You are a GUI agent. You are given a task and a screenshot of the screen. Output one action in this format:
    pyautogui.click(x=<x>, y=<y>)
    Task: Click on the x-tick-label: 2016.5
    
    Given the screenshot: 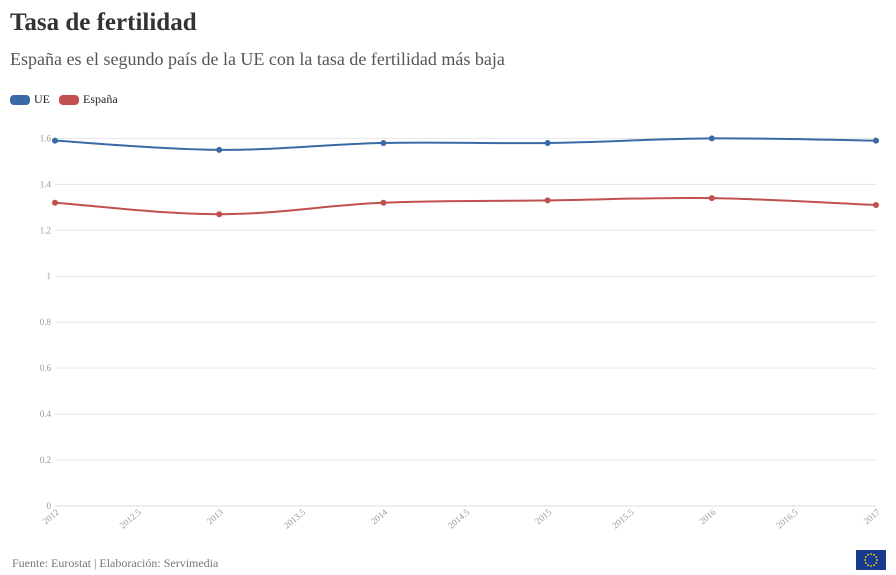 What is the action you would take?
    pyautogui.click(x=787, y=519)
    